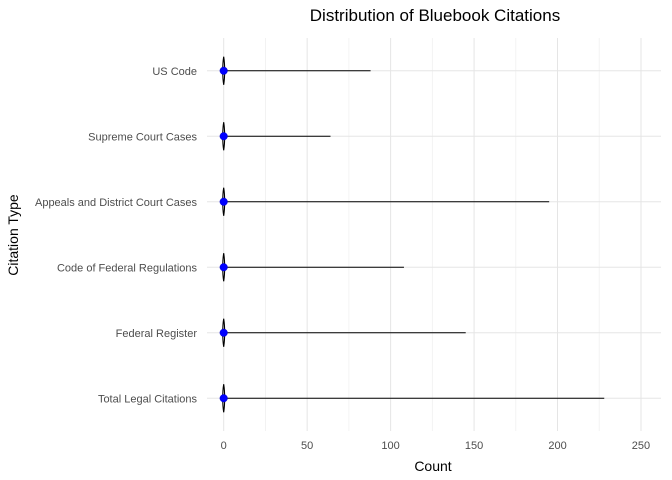 The width and height of the screenshot is (672, 480). I want to click on x-tick-label: 150, so click(474, 446).